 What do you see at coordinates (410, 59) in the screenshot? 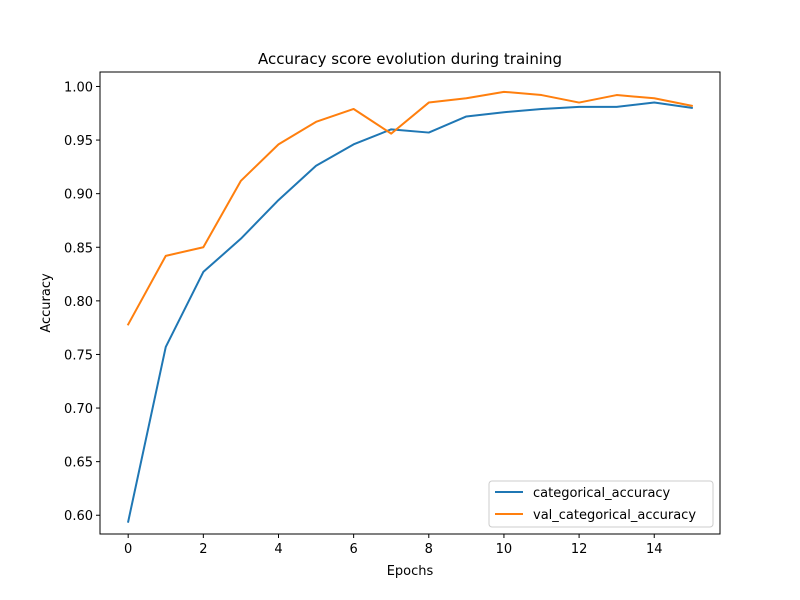
I see `chart-title: Accuracy score evolution during training` at bounding box center [410, 59].